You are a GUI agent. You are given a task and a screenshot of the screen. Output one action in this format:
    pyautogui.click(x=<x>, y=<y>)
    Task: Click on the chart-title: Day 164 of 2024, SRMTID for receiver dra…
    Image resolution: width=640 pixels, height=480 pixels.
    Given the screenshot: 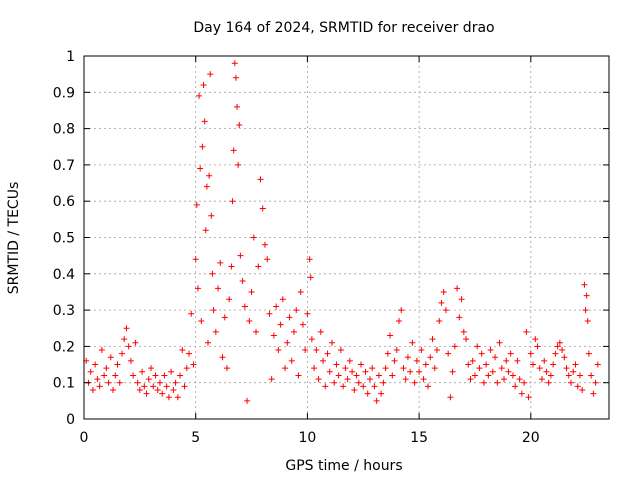 What is the action you would take?
    pyautogui.click(x=343, y=28)
    